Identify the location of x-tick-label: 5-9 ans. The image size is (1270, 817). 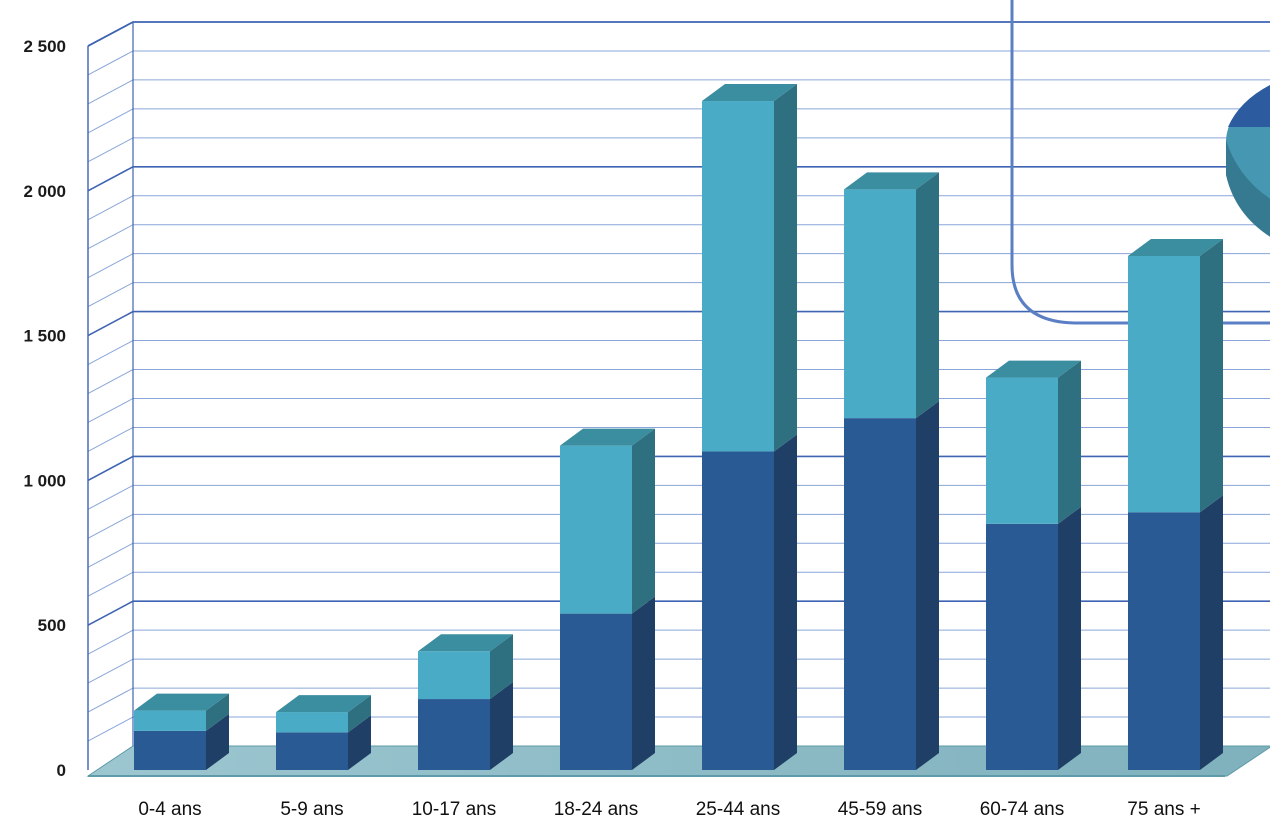
(311, 808).